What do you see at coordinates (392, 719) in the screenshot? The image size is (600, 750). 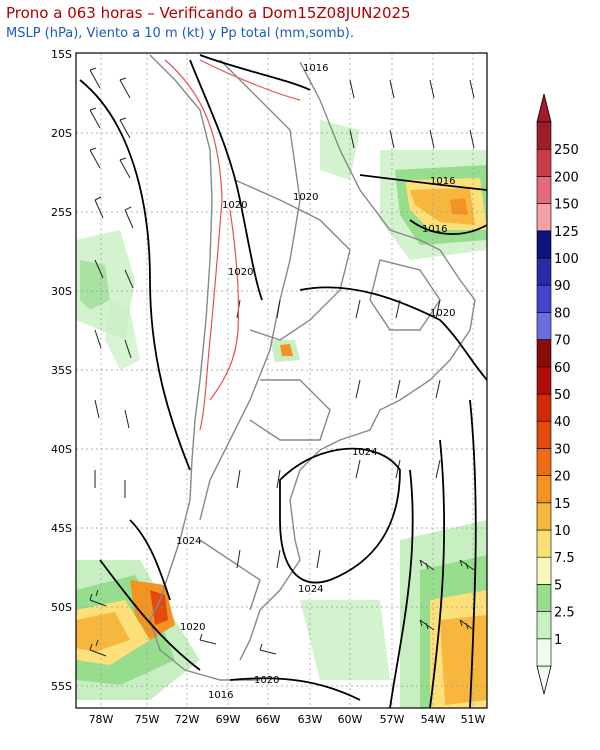 I see `lon-label: 57W` at bounding box center [392, 719].